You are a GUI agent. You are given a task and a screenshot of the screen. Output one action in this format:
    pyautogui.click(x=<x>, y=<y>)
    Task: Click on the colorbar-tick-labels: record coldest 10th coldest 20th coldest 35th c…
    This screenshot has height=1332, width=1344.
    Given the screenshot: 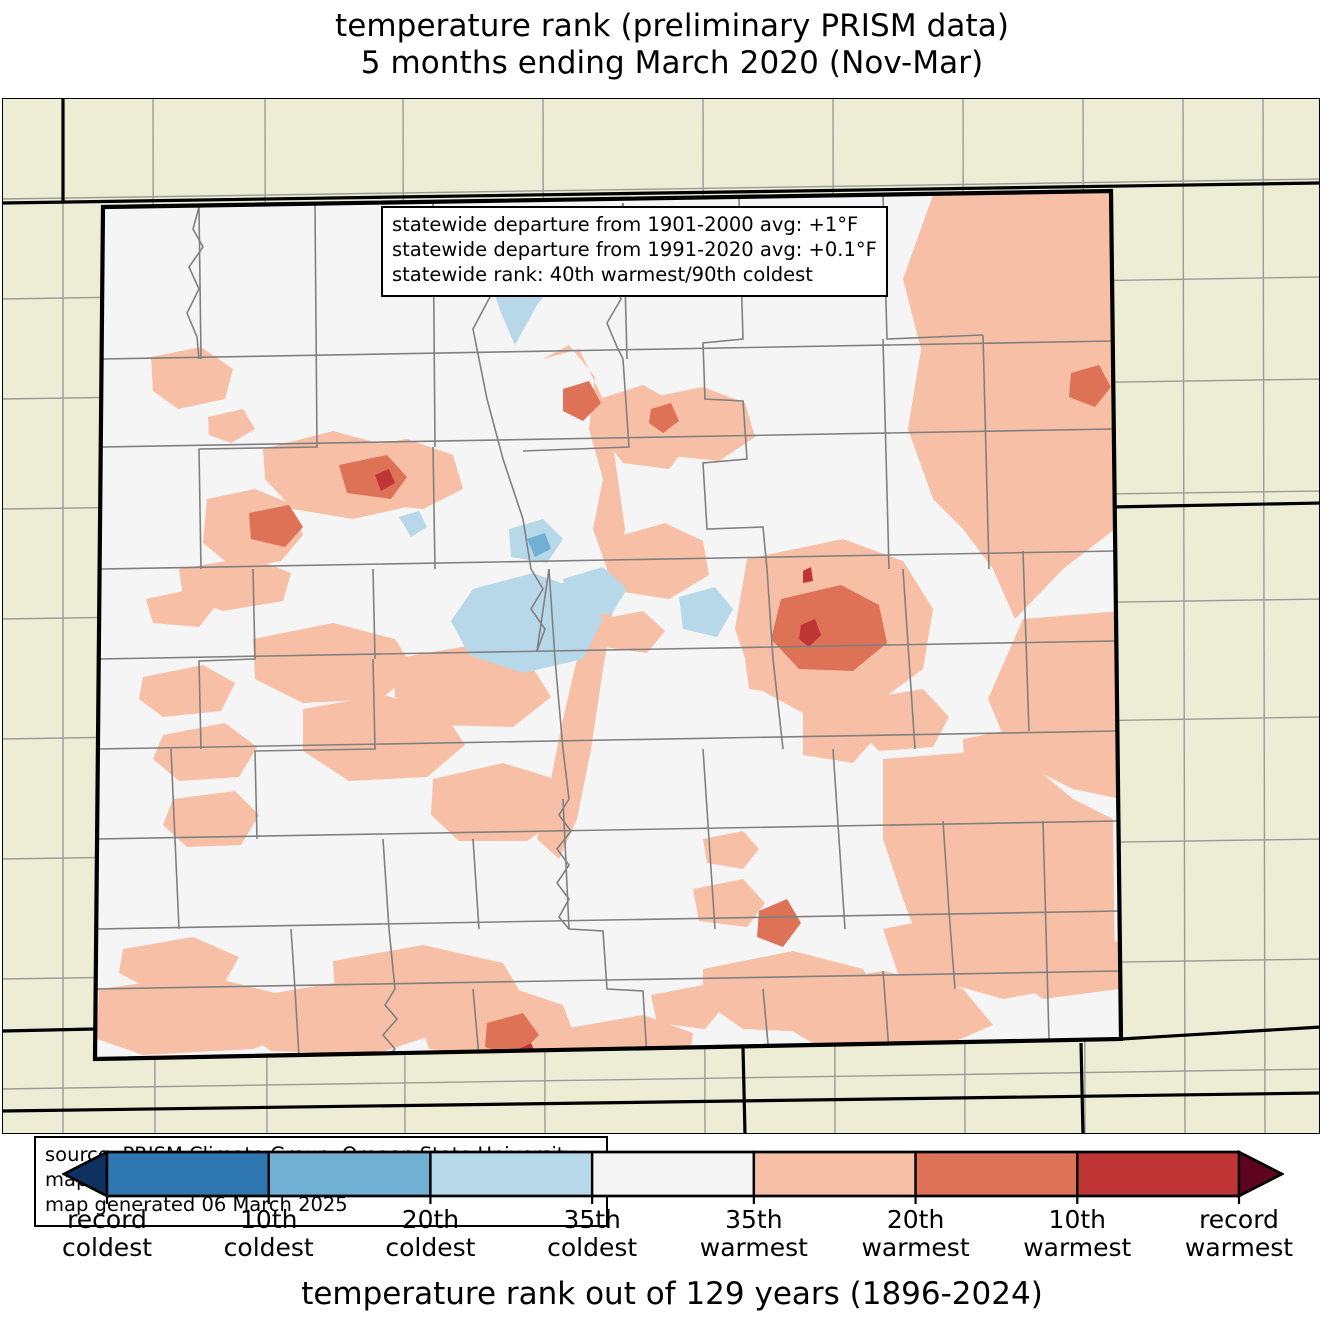 What is the action you would take?
    pyautogui.click(x=672, y=1240)
    